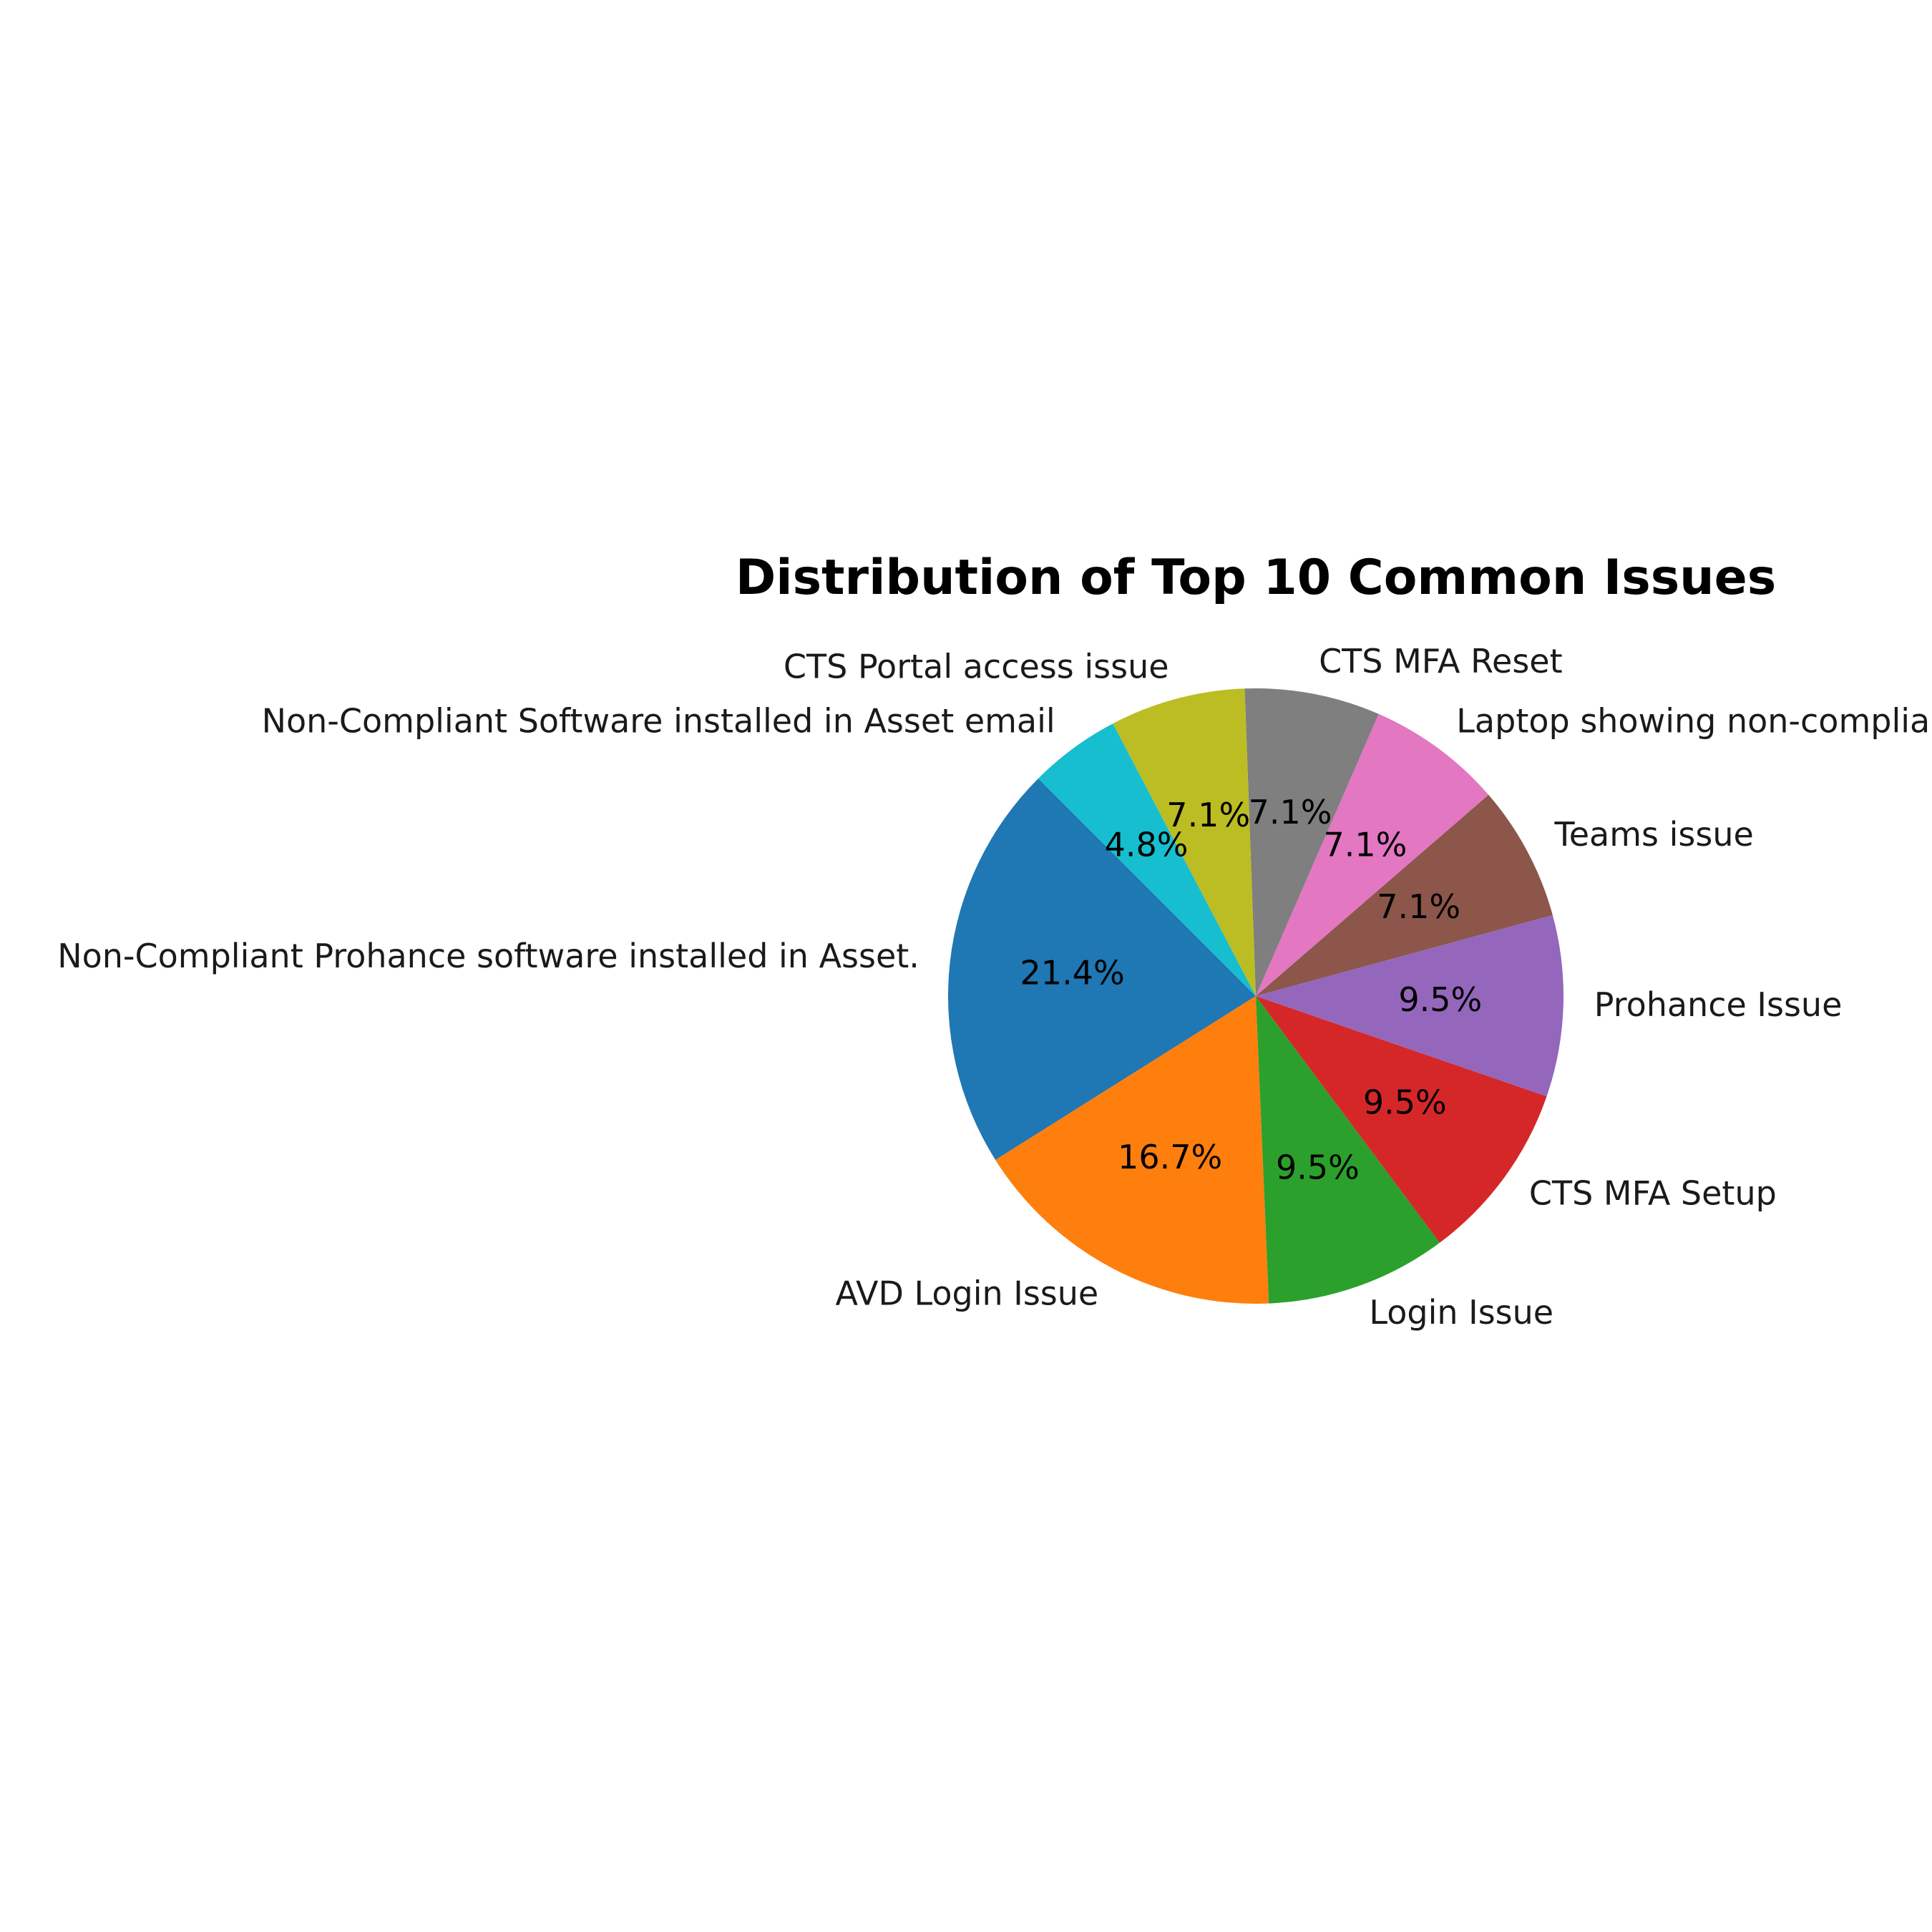  I want to click on slice-label: CTS MFA Setup, so click(1653, 1193).